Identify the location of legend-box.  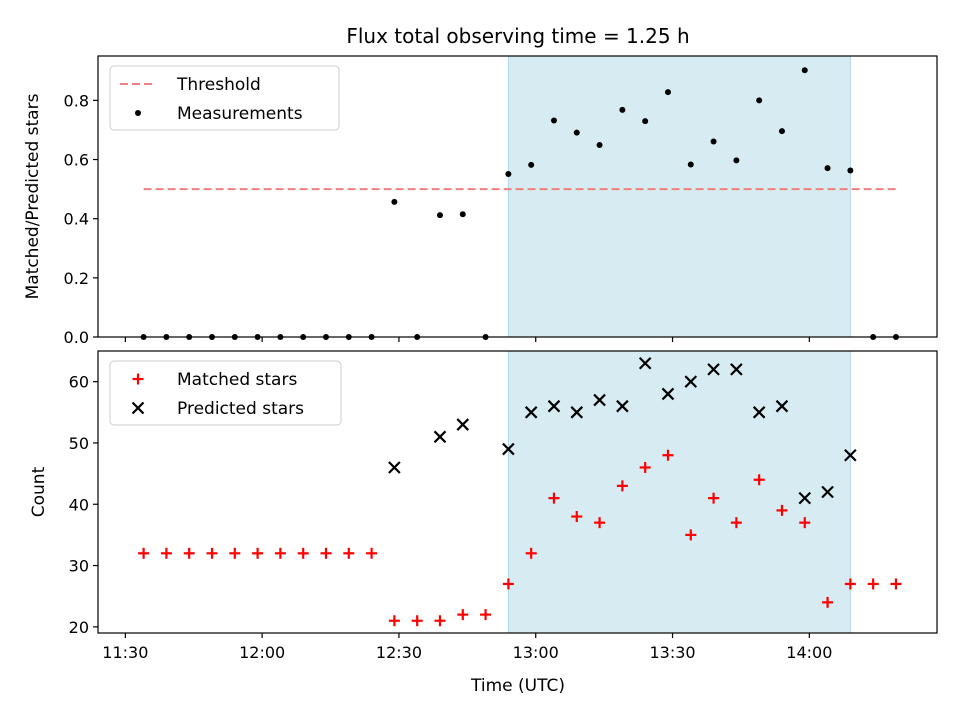
(225, 393).